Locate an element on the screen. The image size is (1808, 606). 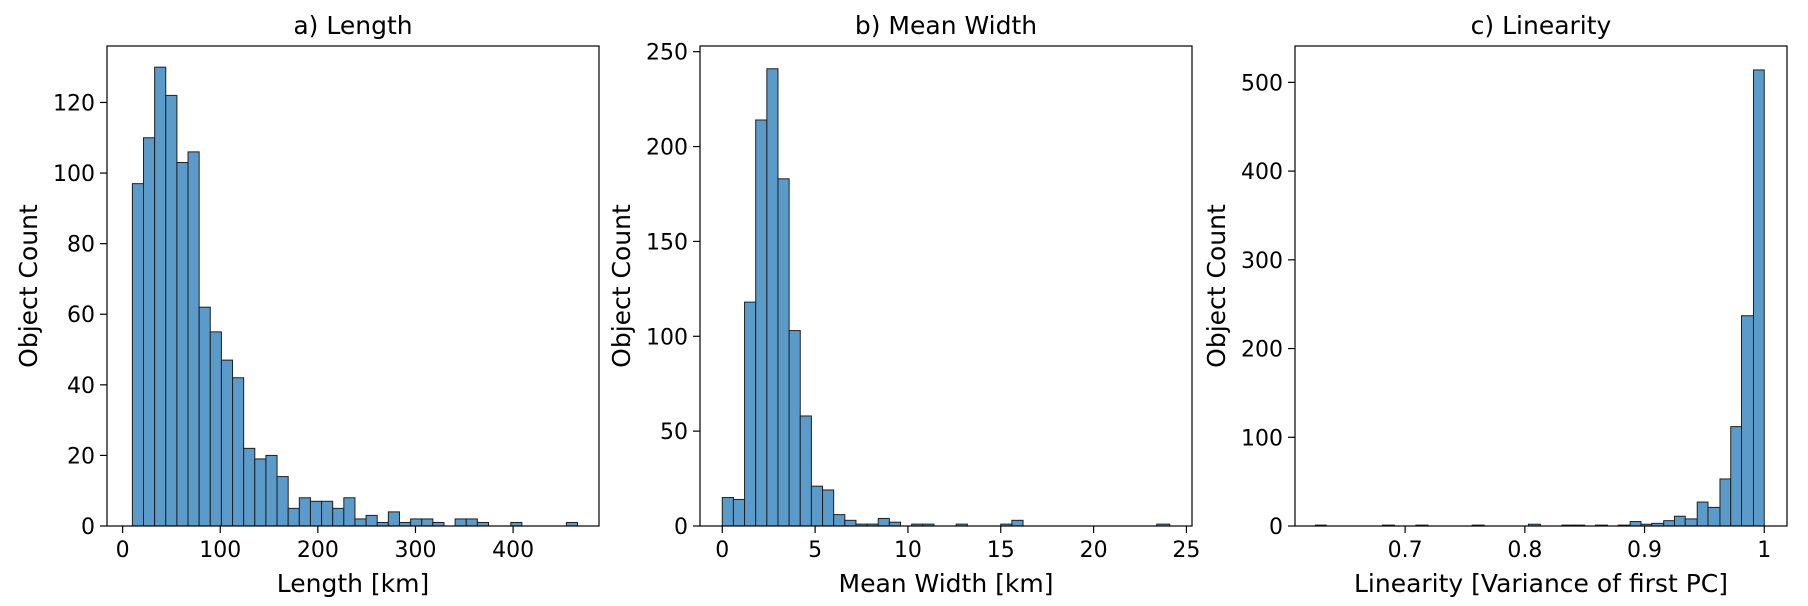
y-tick-label: 80 is located at coordinates (81, 245).